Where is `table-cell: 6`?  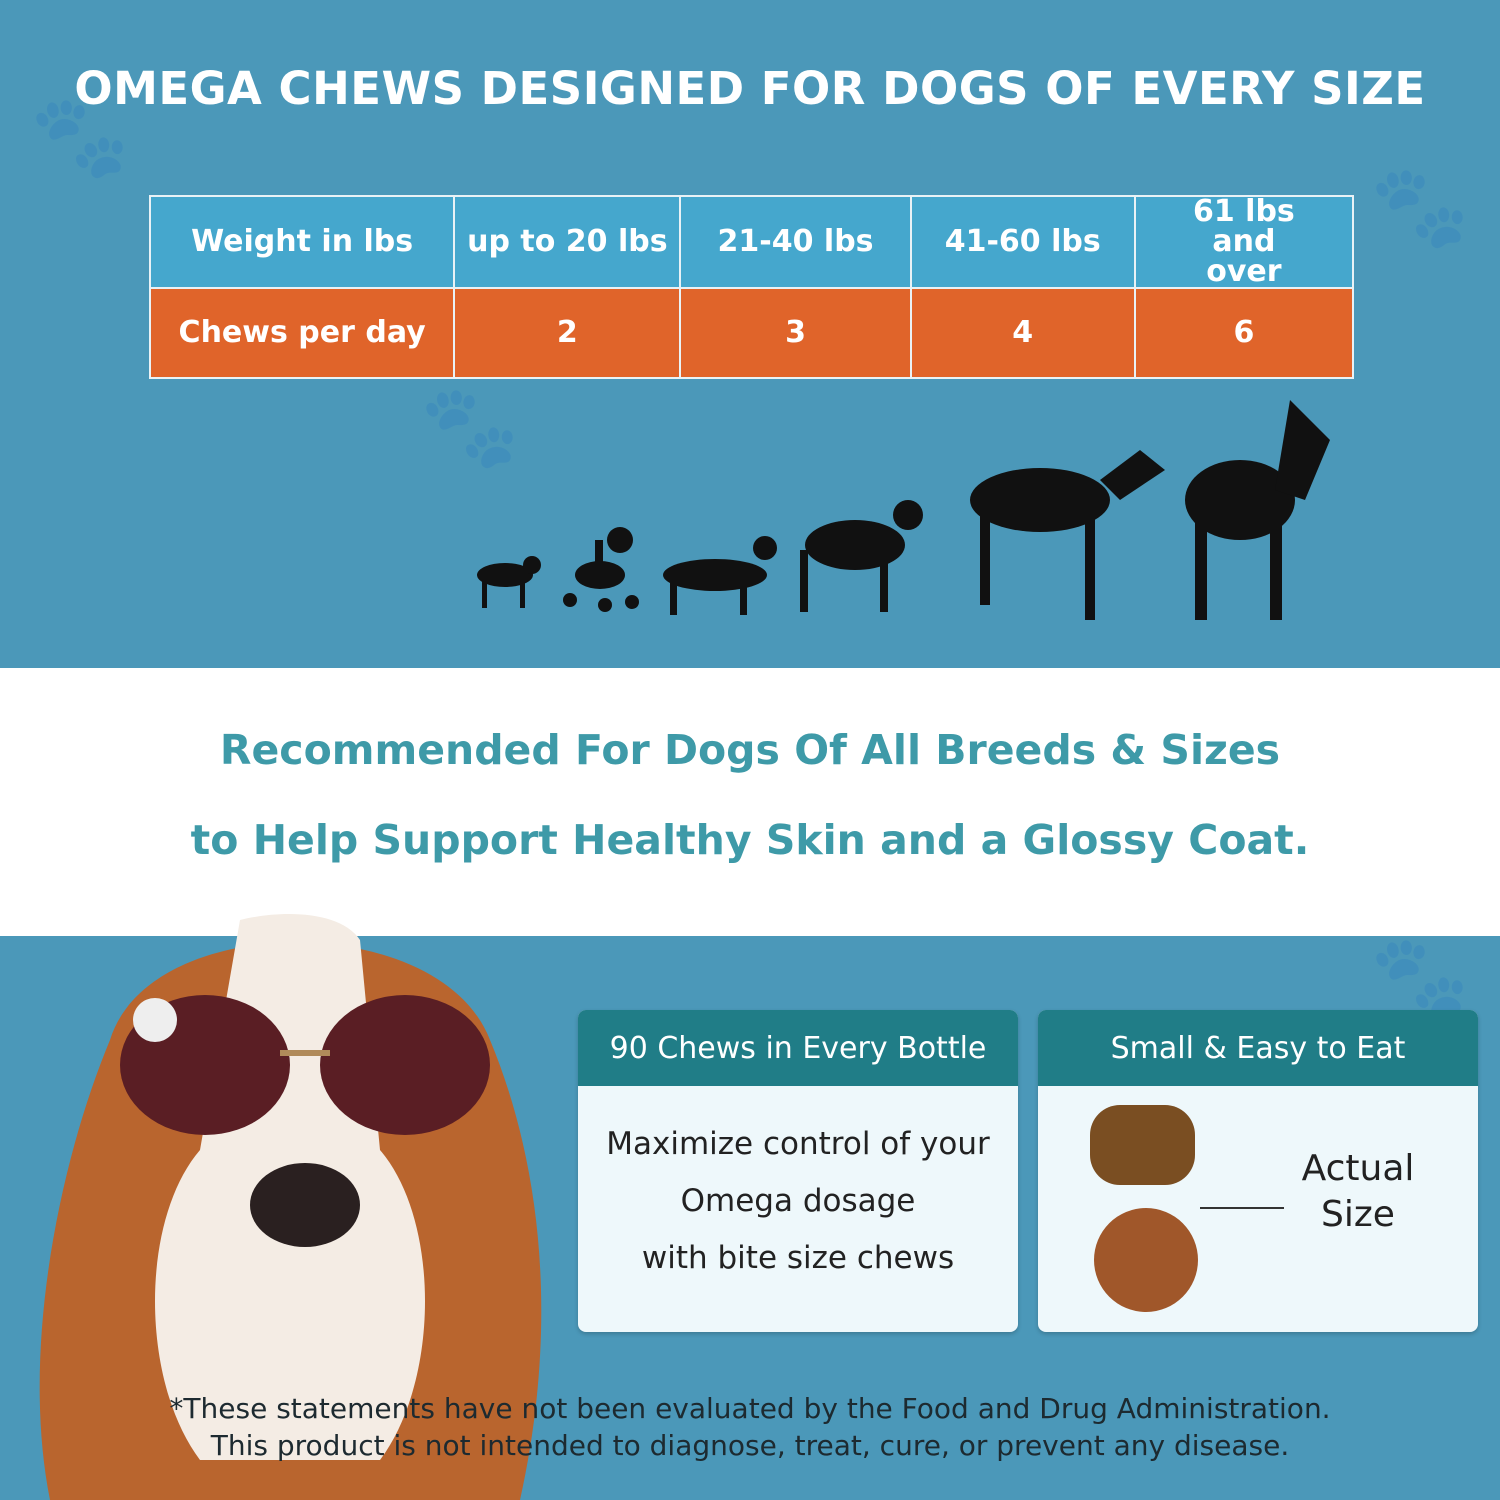
table-cell: 6 is located at coordinates (1244, 333).